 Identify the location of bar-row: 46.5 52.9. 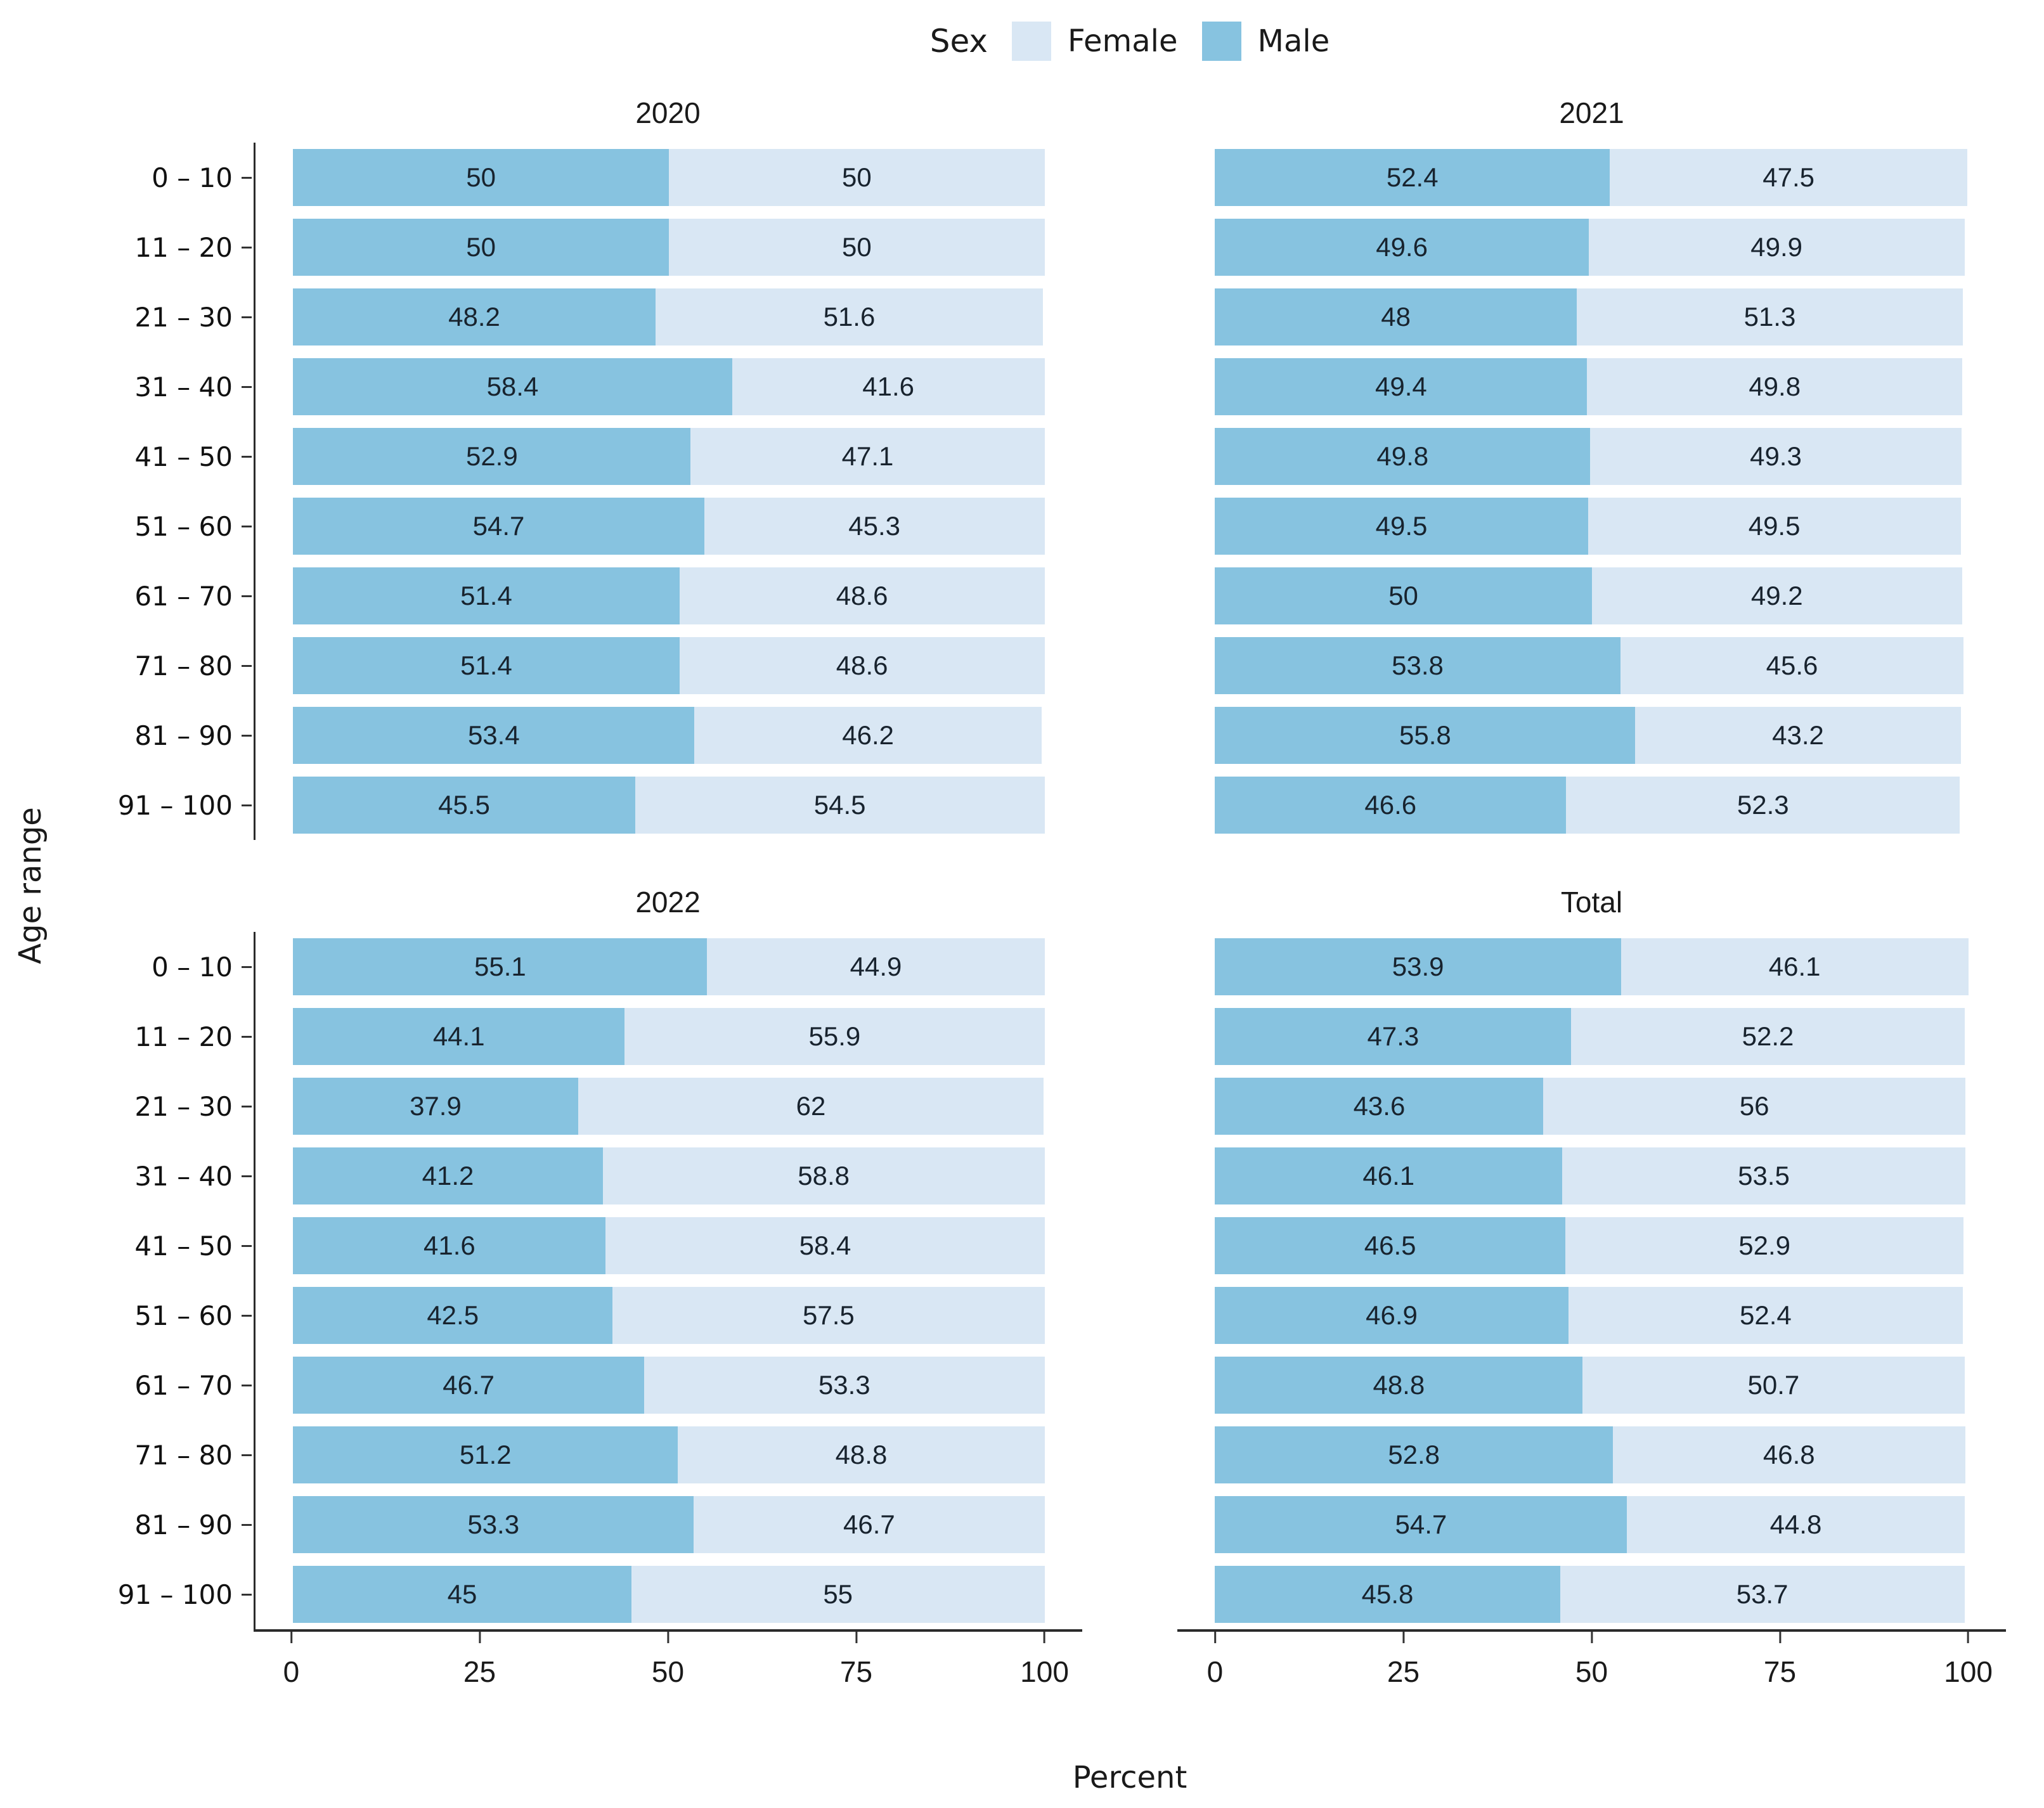
(1592, 1246).